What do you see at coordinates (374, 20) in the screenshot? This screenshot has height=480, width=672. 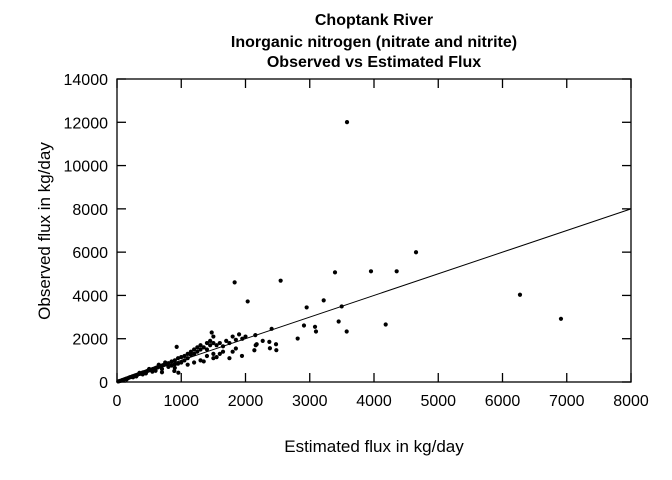 I see `chart-title-line-1: Choptank River` at bounding box center [374, 20].